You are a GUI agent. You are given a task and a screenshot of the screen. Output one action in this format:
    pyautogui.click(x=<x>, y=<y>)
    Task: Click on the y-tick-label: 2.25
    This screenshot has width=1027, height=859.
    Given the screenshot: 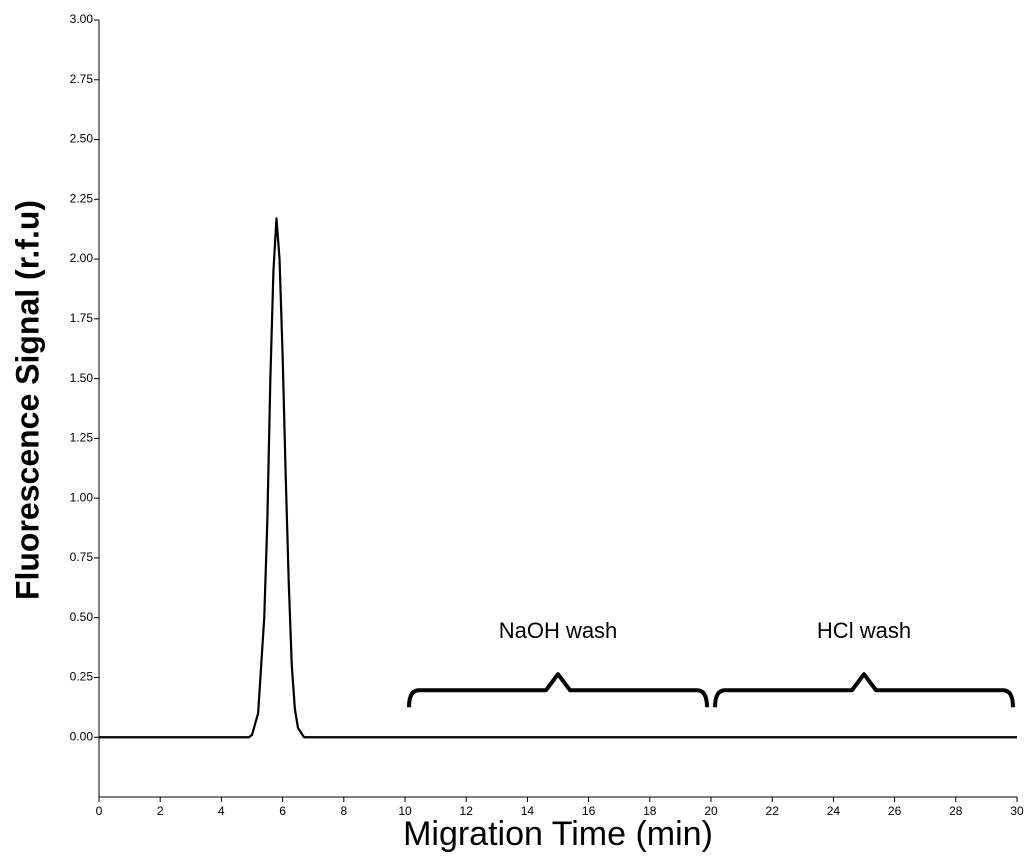 What is the action you would take?
    pyautogui.click(x=82, y=198)
    